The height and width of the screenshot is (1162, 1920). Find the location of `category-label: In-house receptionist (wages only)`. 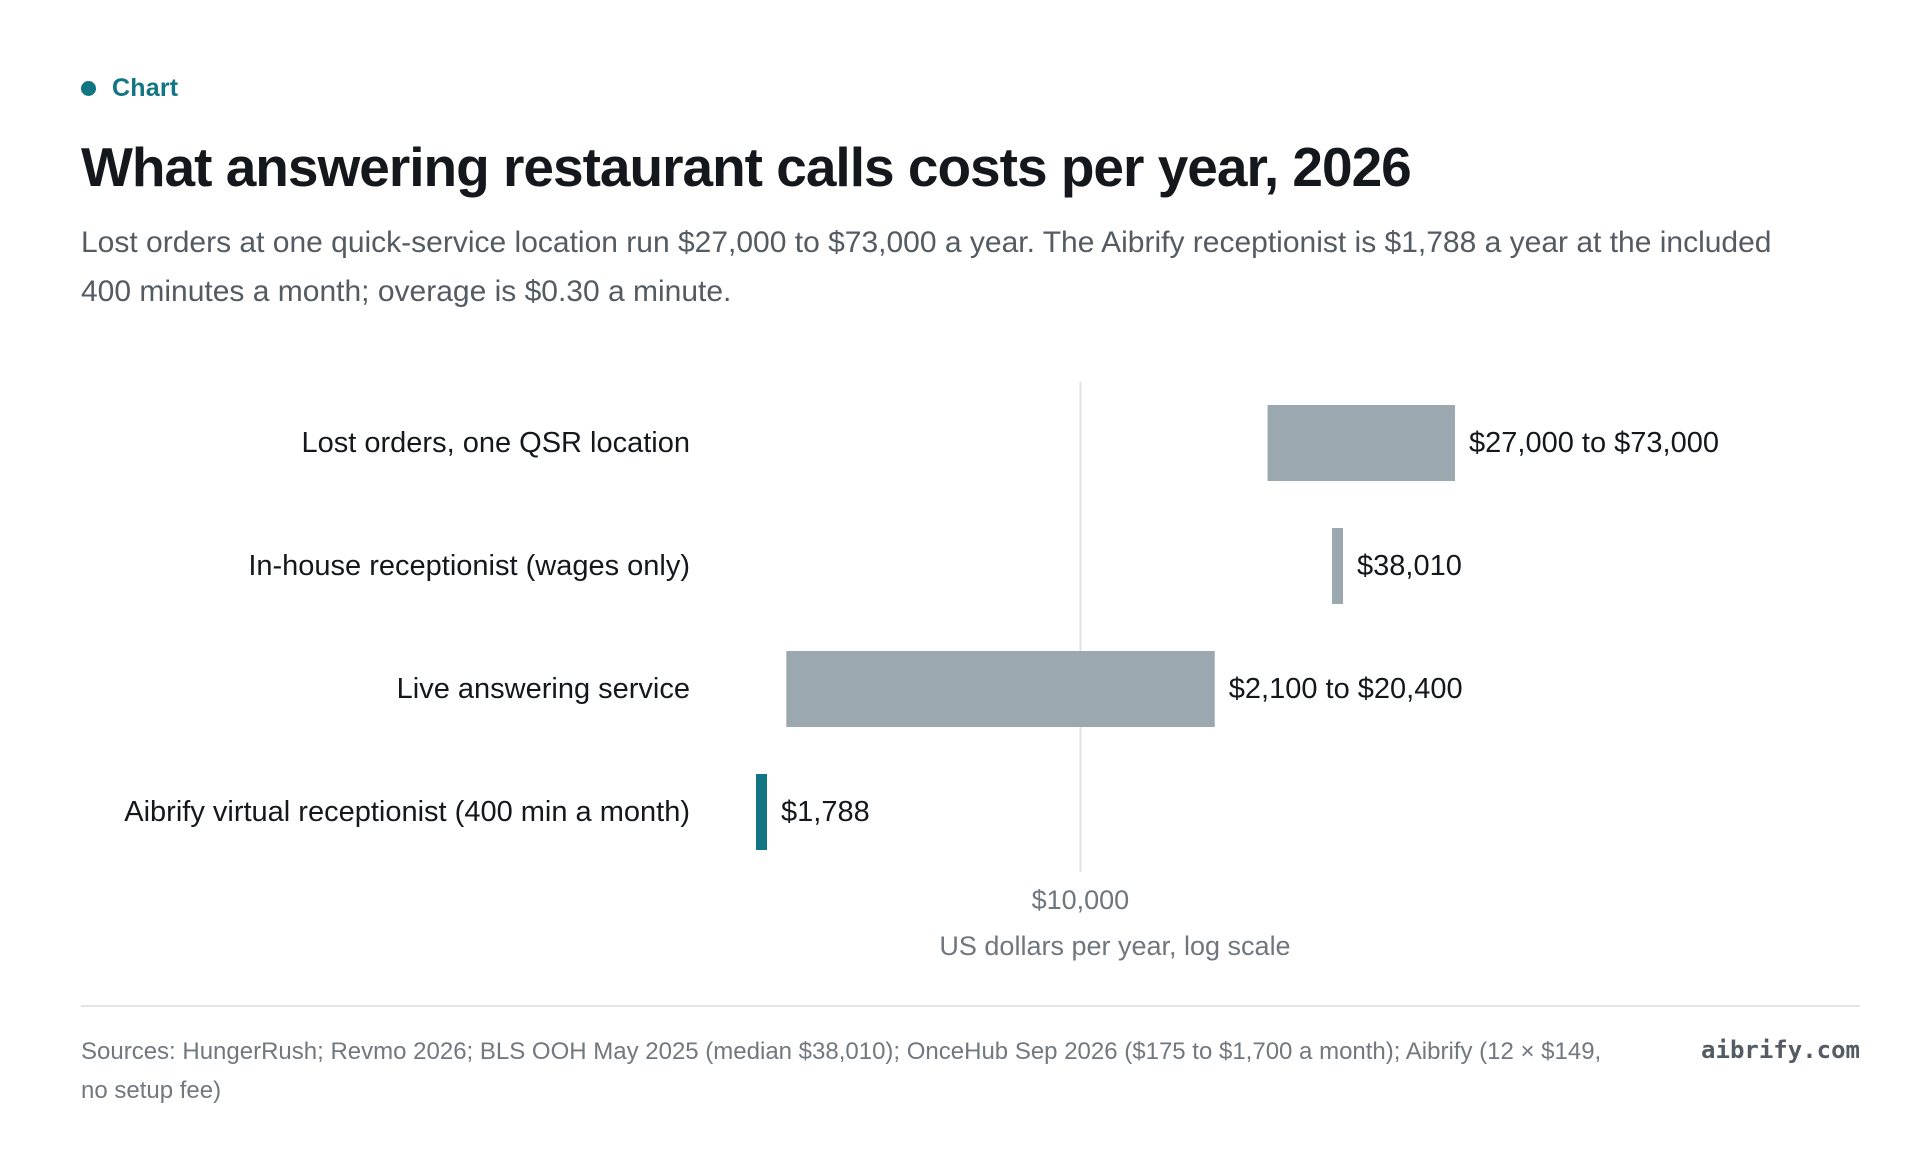

category-label: In-house receptionist (wages only) is located at coordinates (469, 566).